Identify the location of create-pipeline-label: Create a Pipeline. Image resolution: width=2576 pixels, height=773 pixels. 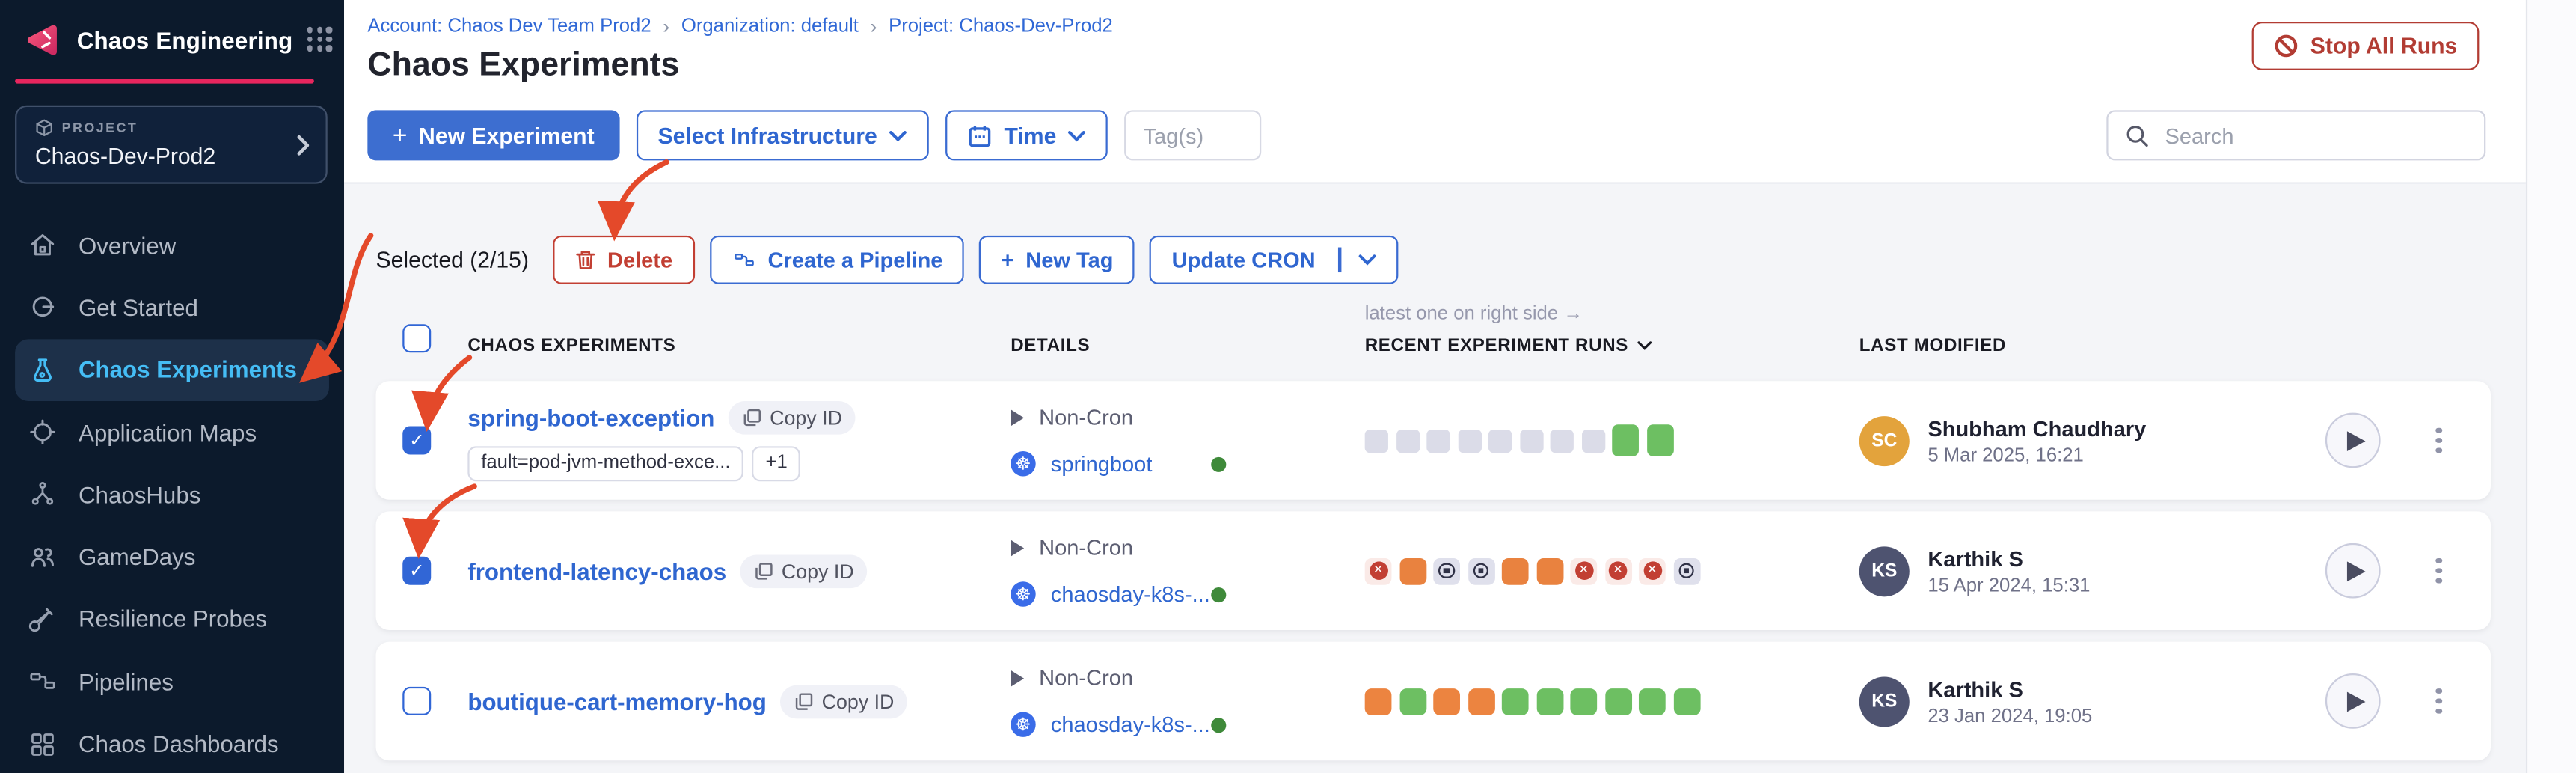
(855, 259).